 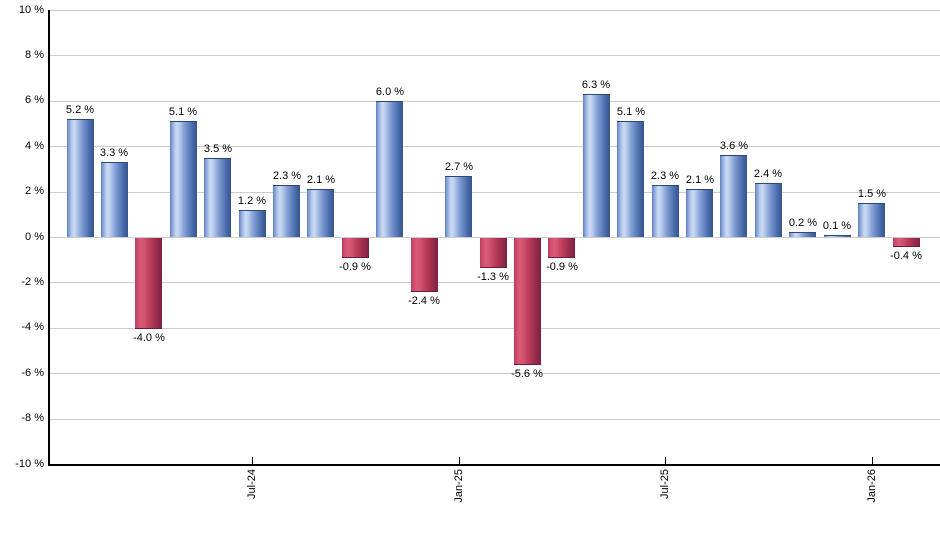 I want to click on bar-value-label: 0.2 %, so click(x=803, y=223).